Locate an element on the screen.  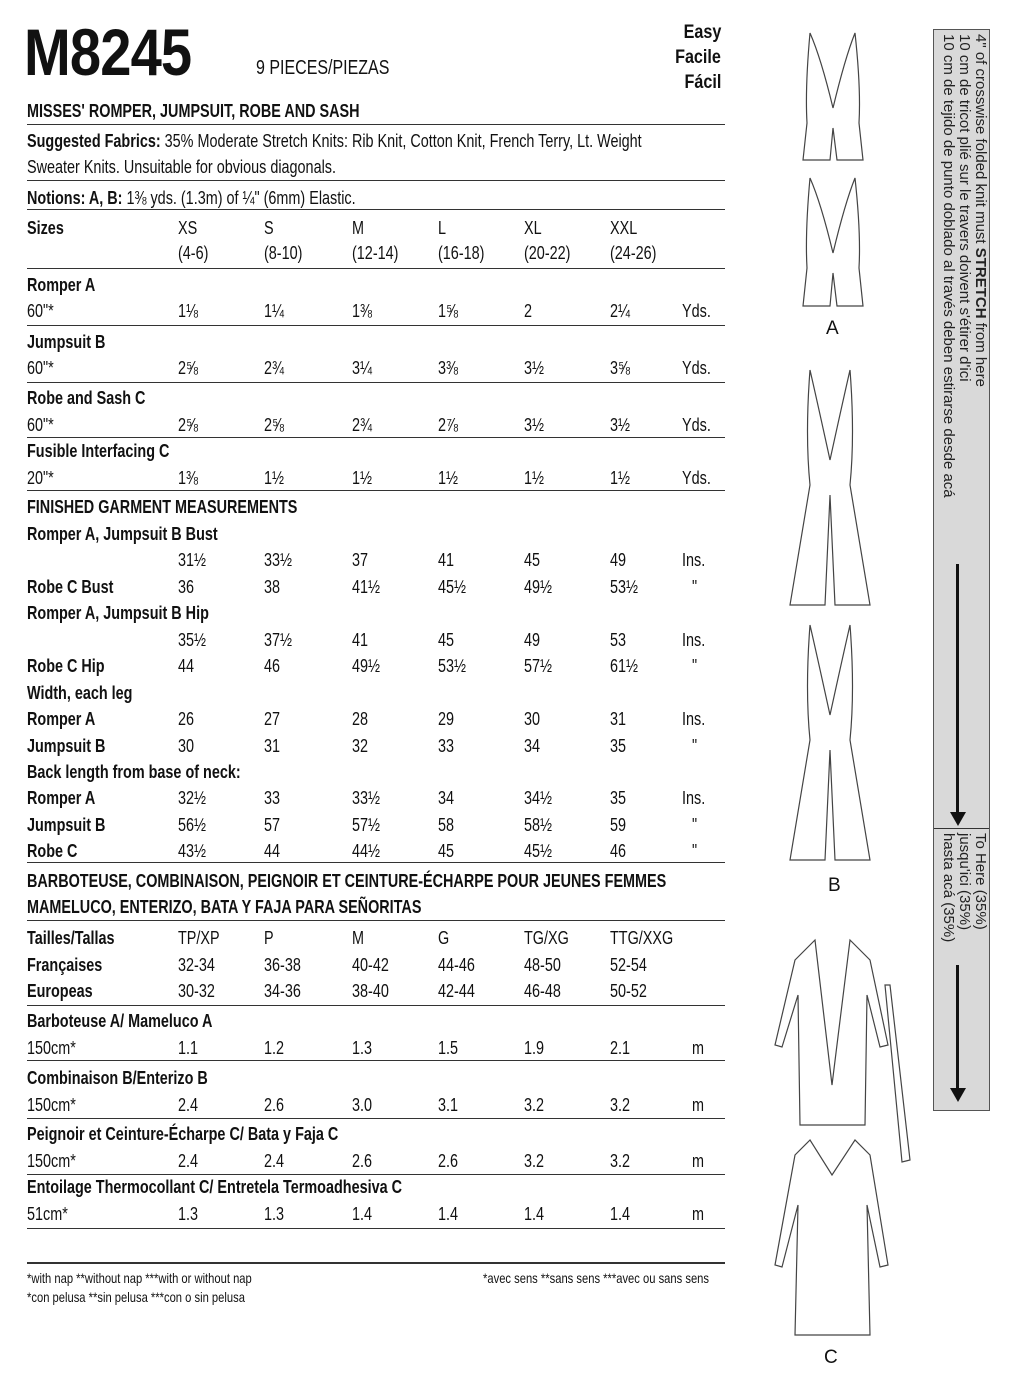
cell-value: 3.1 is located at coordinates (448, 1105).